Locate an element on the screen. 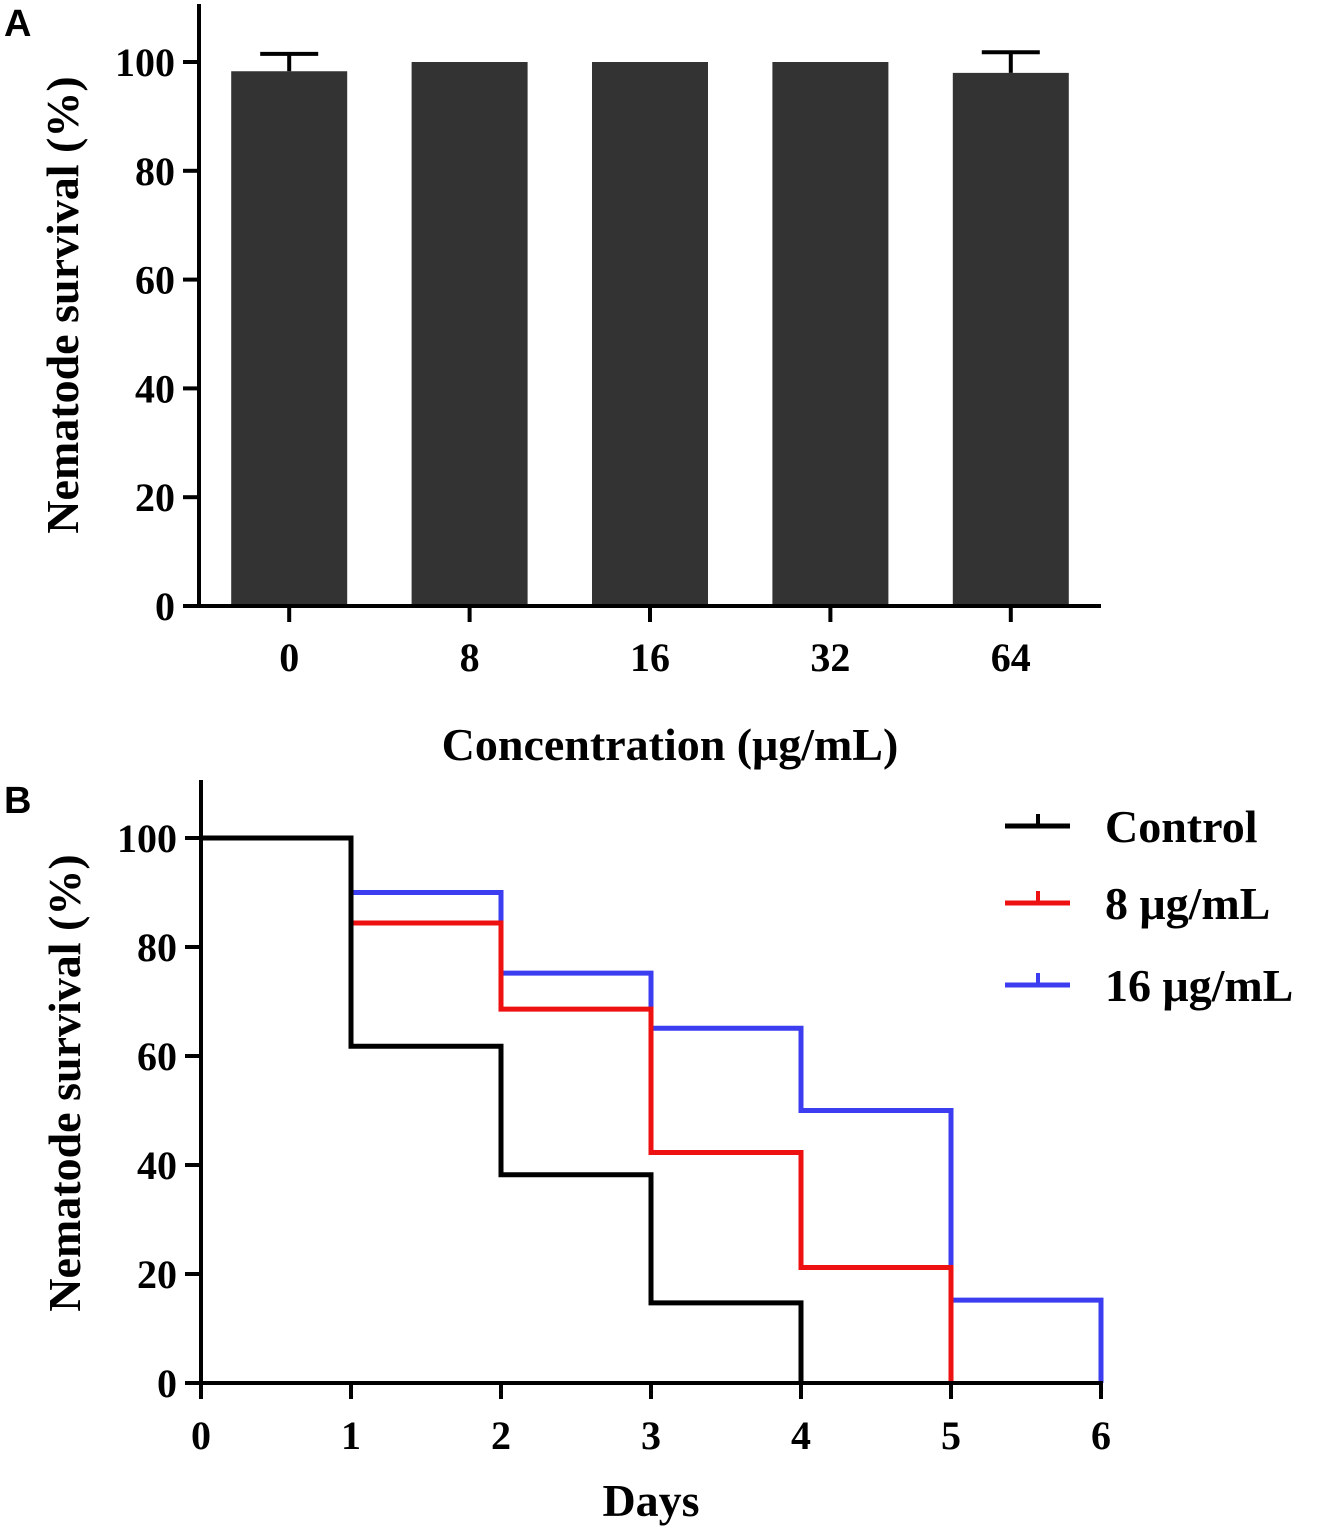  panel-b-x-ticks: 0 1 2 3 4 5 6 is located at coordinates (651, 1420).